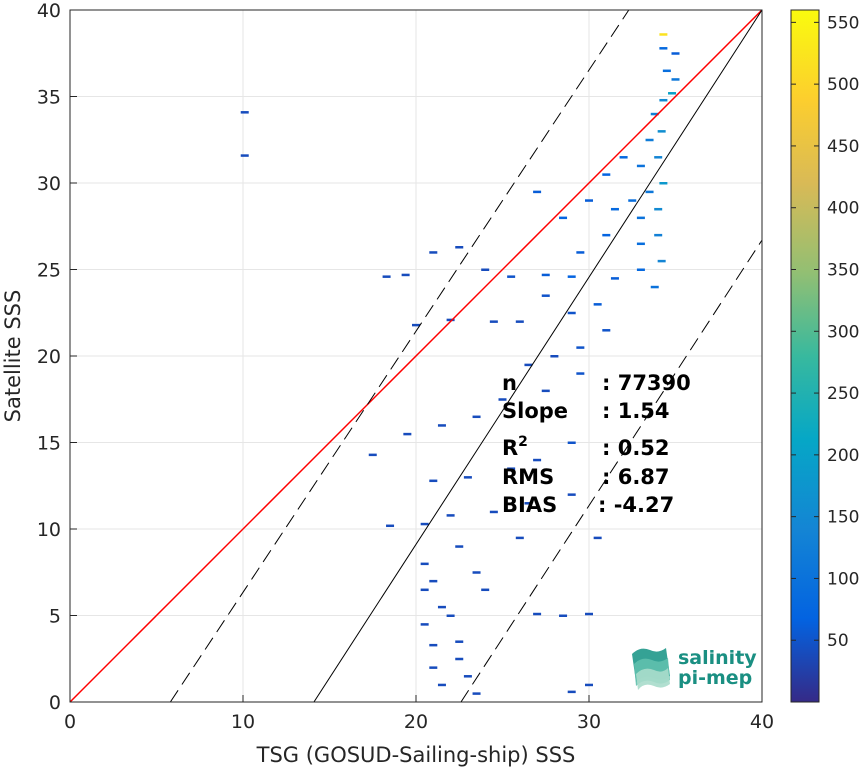 The image size is (865, 768). What do you see at coordinates (843, 579) in the screenshot?
I see `colorbar-tick-label: 100` at bounding box center [843, 579].